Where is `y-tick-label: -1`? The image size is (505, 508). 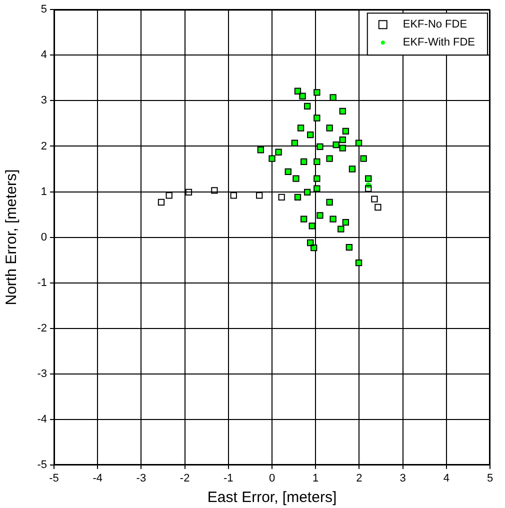
y-tick-label: -1 is located at coordinates (42, 282).